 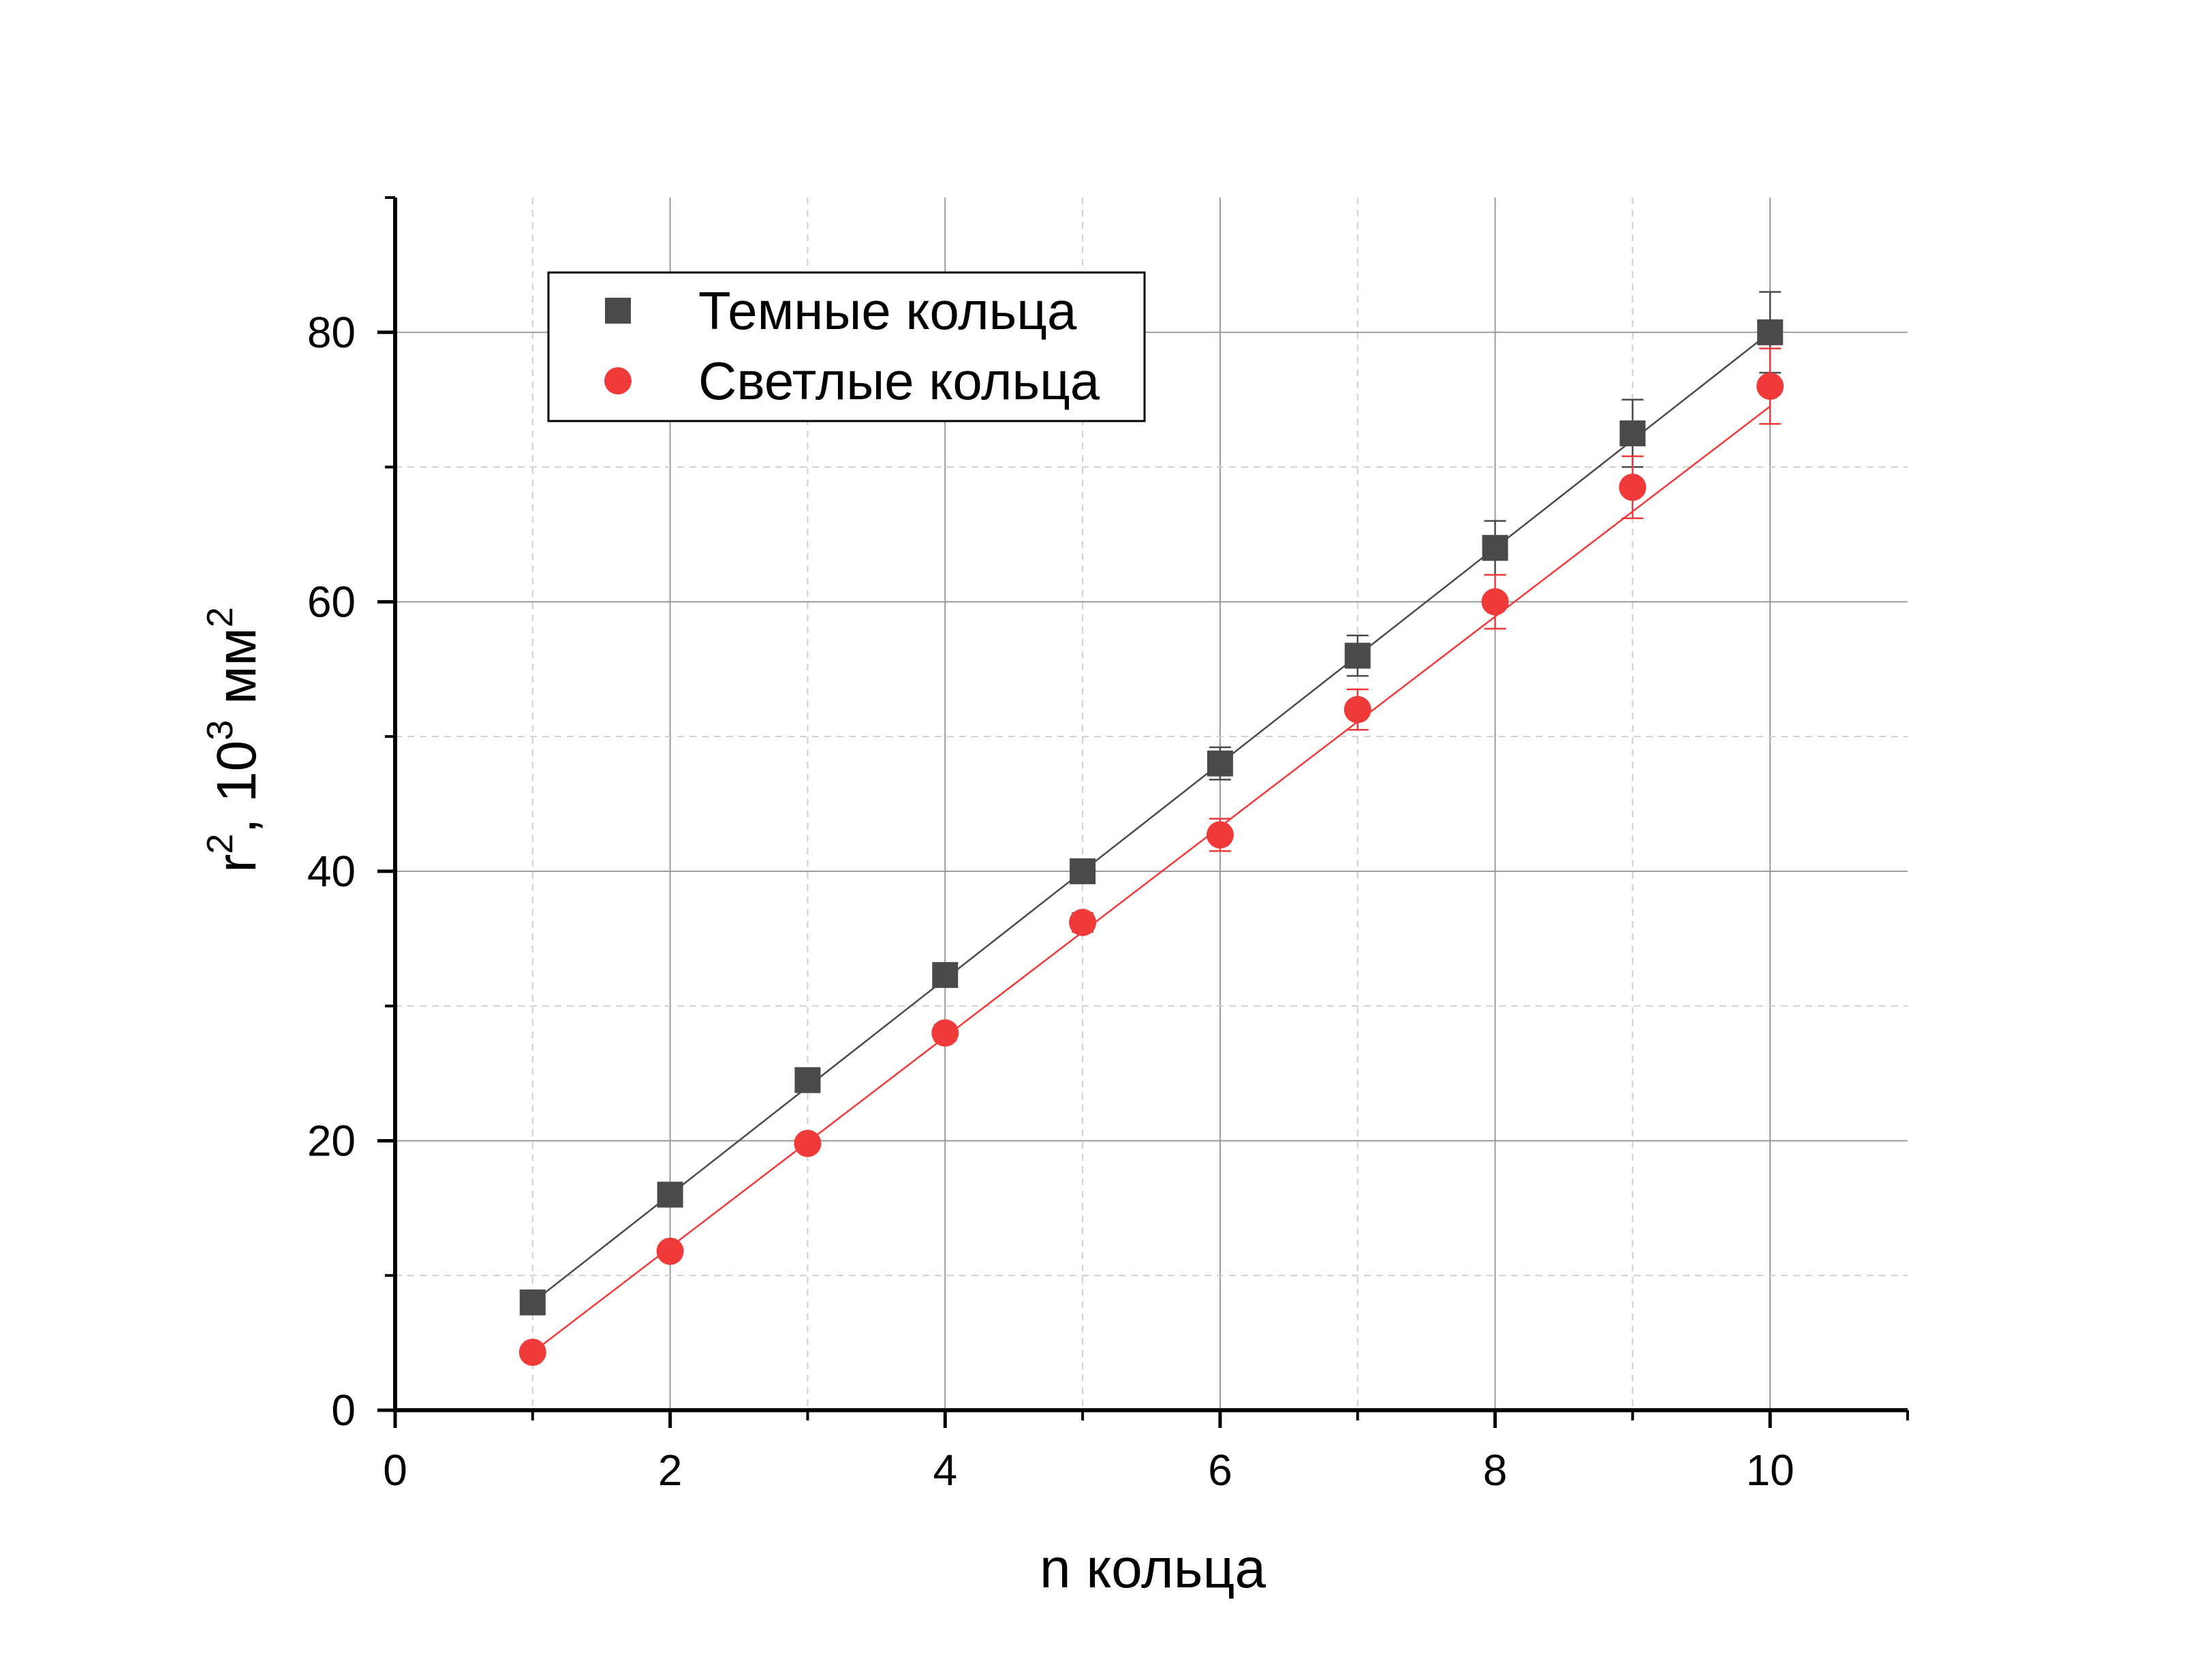 I want to click on x-tick-label: 2, so click(x=670, y=1470).